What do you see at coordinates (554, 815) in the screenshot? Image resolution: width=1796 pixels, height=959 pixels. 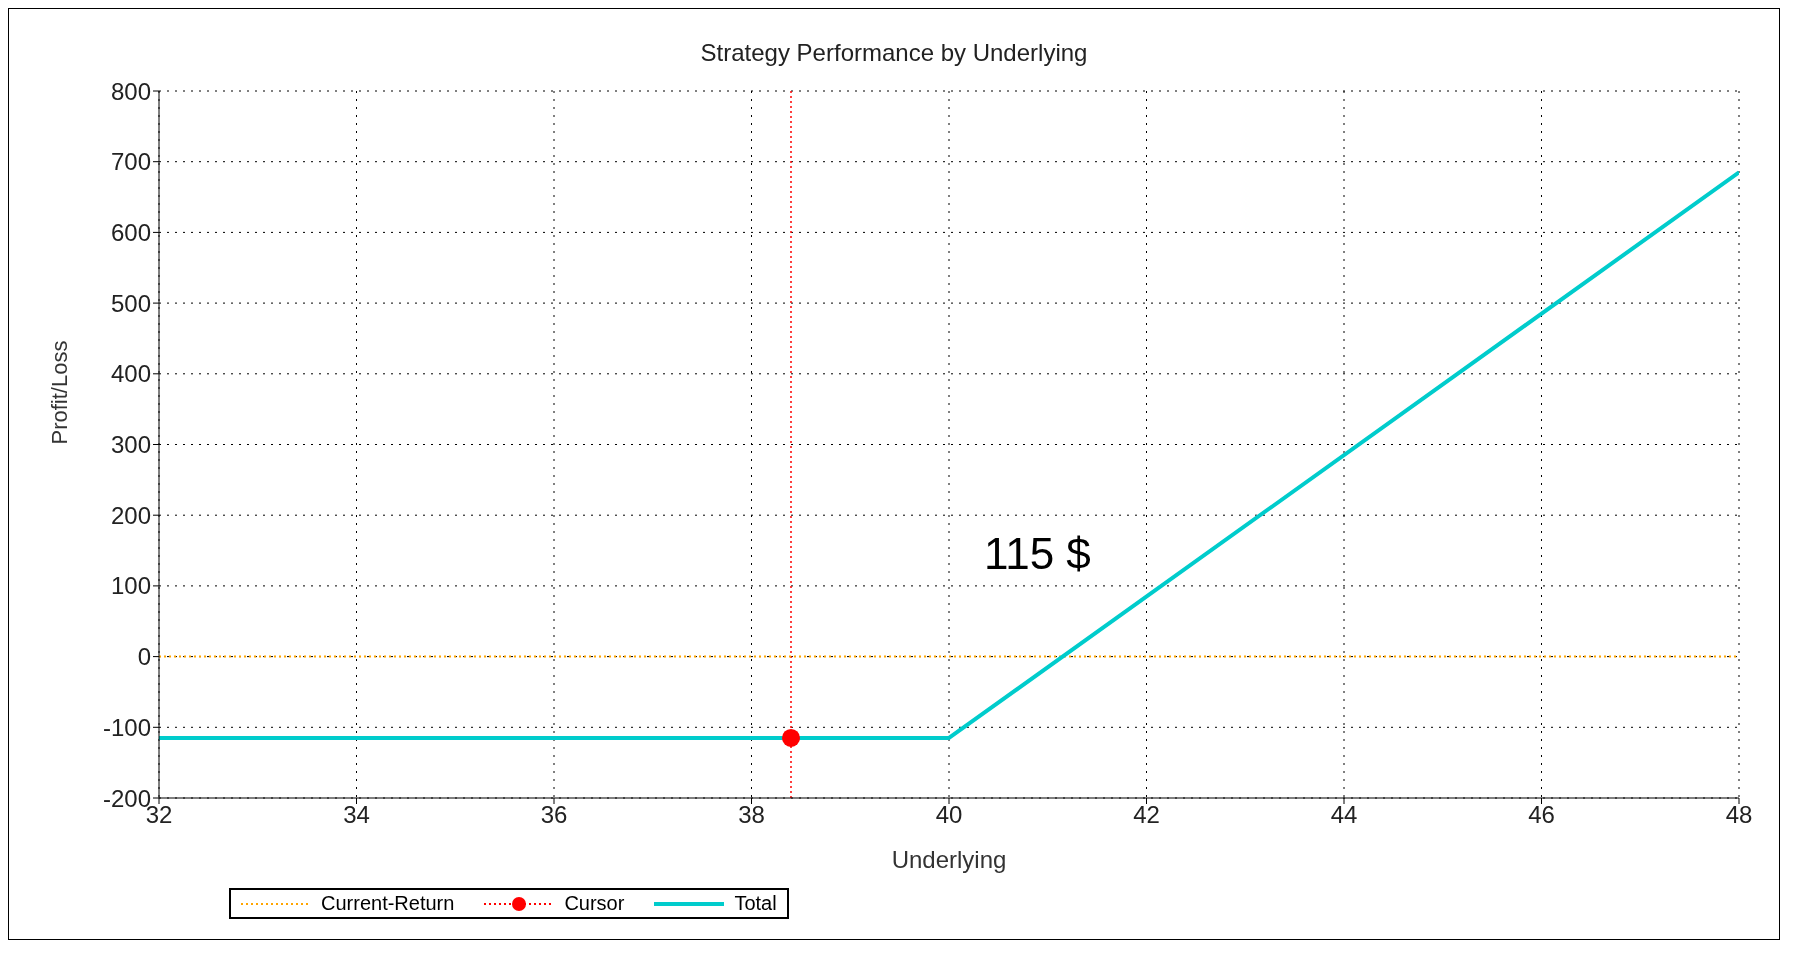 I see `x-tick-label: 36` at bounding box center [554, 815].